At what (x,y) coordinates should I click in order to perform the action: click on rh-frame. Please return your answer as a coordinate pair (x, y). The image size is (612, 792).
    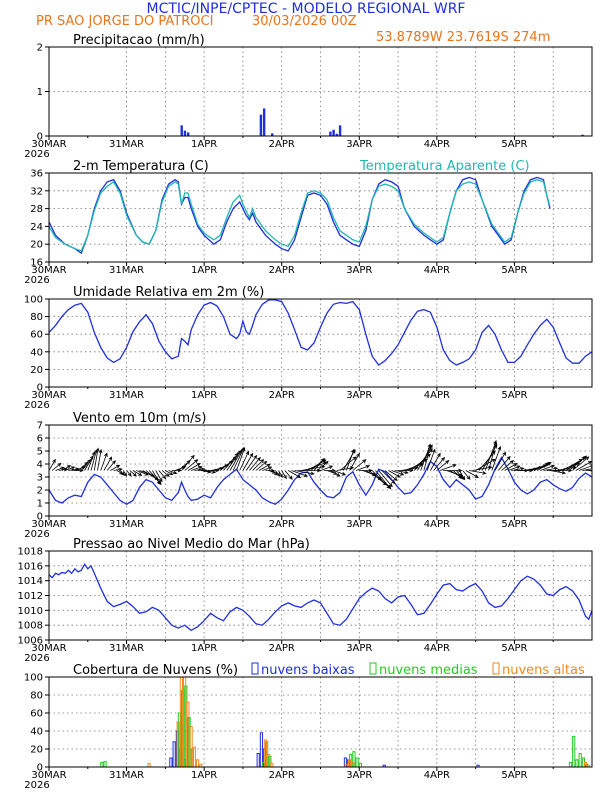
    Looking at the image, I should click on (320, 343).